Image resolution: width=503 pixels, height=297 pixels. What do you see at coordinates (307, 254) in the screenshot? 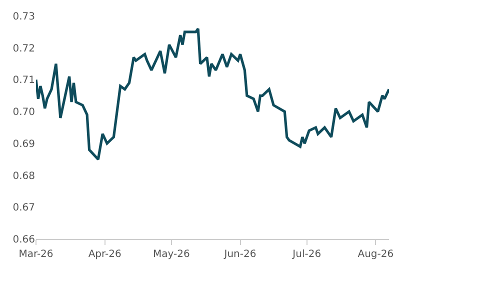
I see `x-tick-label: Jul-26` at bounding box center [307, 254].